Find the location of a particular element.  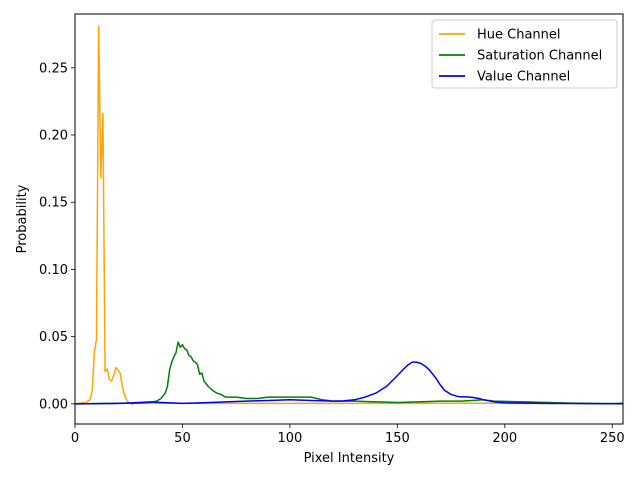

legend-label: Hue Channel is located at coordinates (519, 35).